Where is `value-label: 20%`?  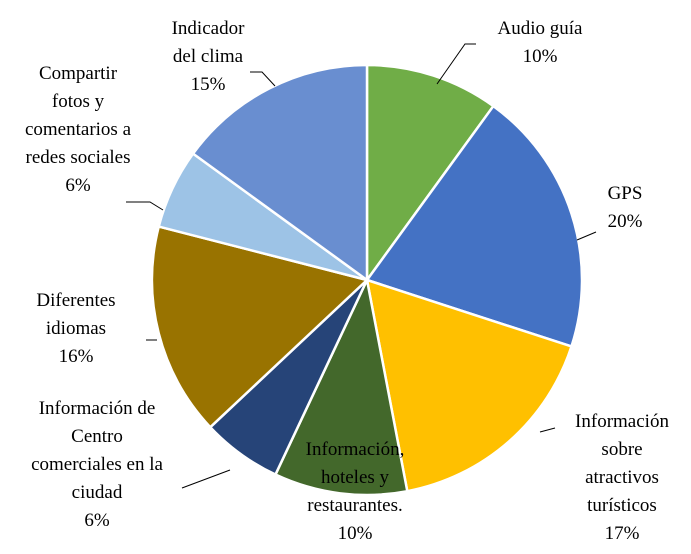
value-label: 20% is located at coordinates (625, 221).